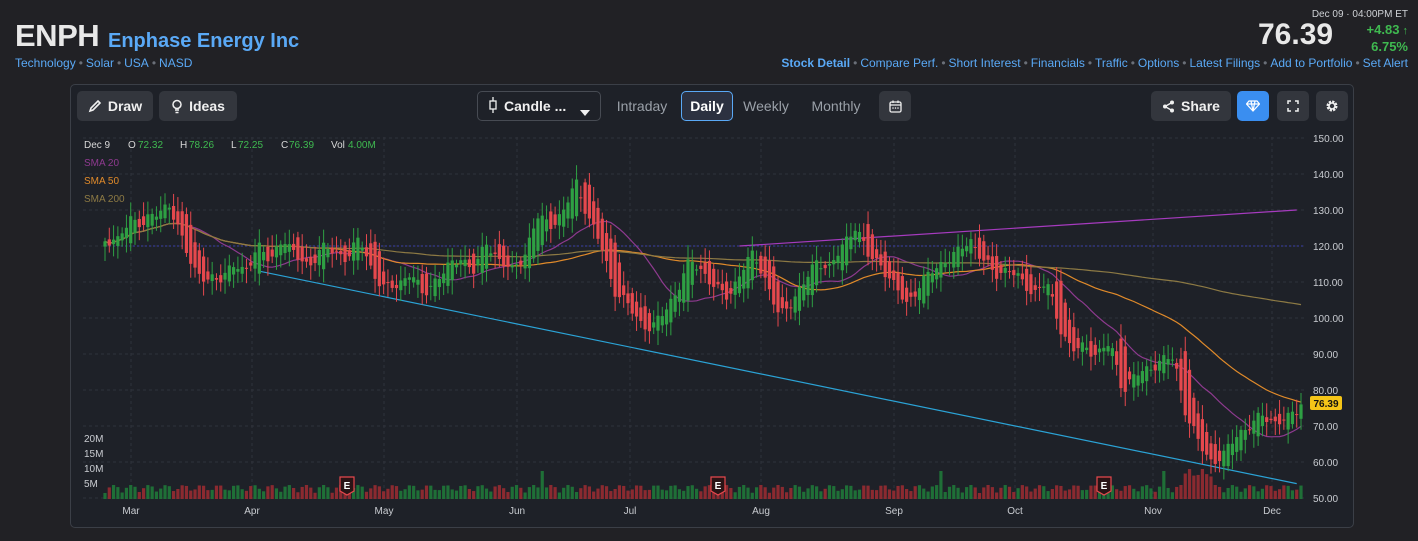 This screenshot has height=541, width=1418. What do you see at coordinates (204, 41) in the screenshot?
I see `company-name-link: Enphase Energy Inc` at bounding box center [204, 41].